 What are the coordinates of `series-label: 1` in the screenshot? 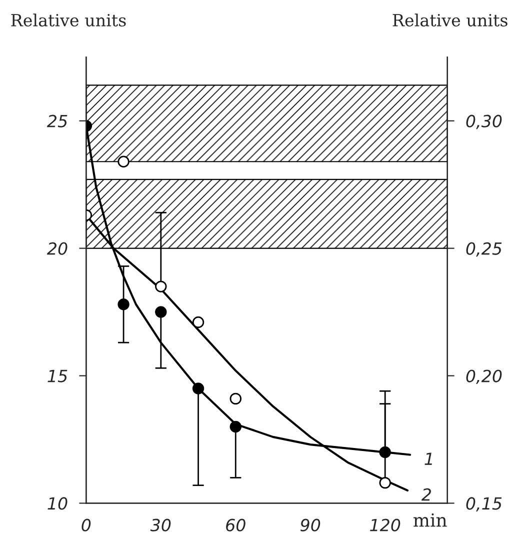 It's located at (428, 458).